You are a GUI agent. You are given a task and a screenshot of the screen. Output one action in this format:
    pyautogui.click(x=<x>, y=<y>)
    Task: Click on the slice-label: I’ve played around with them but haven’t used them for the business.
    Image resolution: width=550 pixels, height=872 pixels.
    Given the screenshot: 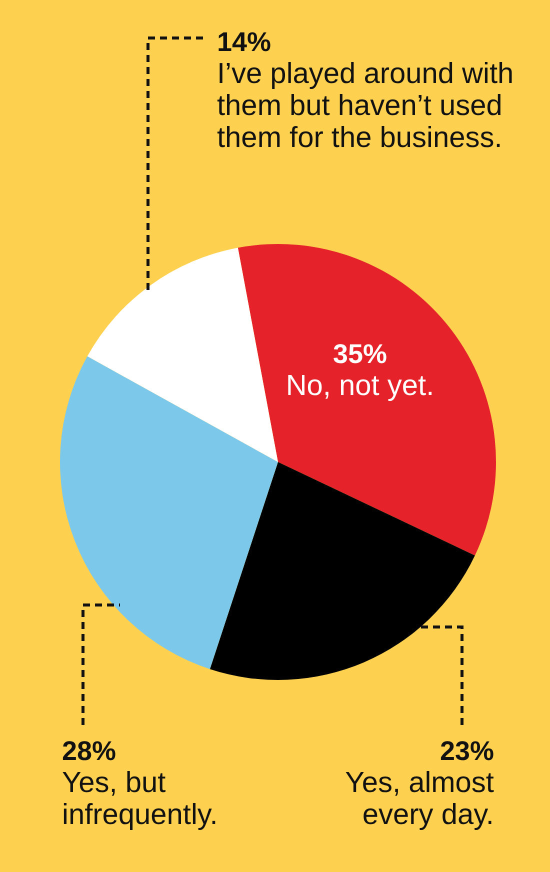 What is the action you would take?
    pyautogui.click(x=365, y=106)
    